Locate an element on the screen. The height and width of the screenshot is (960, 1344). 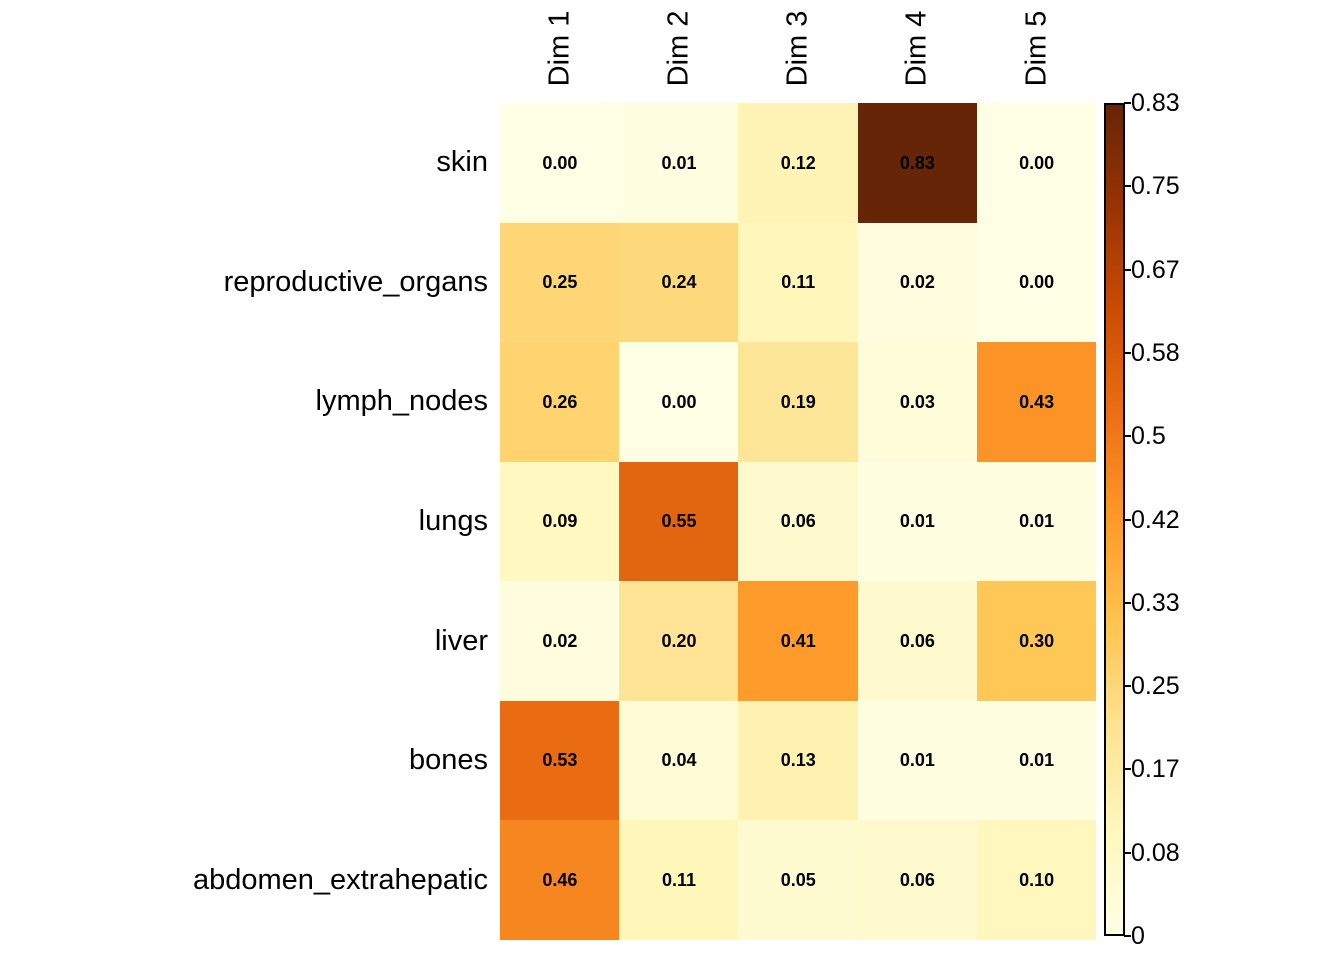
heatmap-cell: 0.41 is located at coordinates (798, 641).